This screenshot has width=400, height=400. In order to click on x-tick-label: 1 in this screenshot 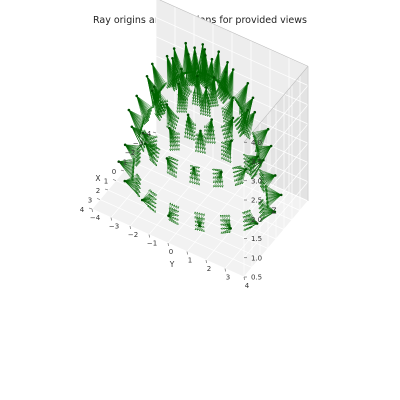, I will do `click(106, 182)`.